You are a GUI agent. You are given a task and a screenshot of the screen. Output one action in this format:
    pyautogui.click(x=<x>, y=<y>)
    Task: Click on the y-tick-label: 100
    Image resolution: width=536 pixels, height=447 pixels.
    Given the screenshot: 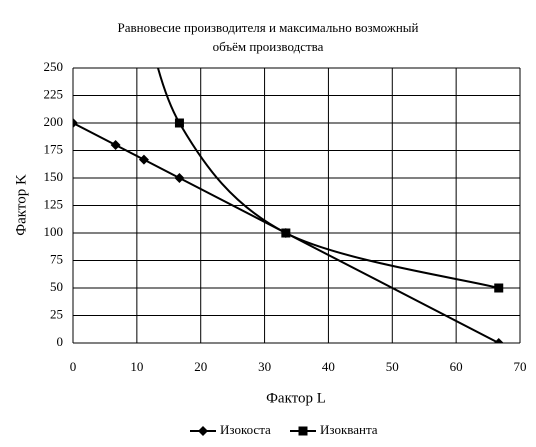 What is the action you would take?
    pyautogui.click(x=54, y=231)
    